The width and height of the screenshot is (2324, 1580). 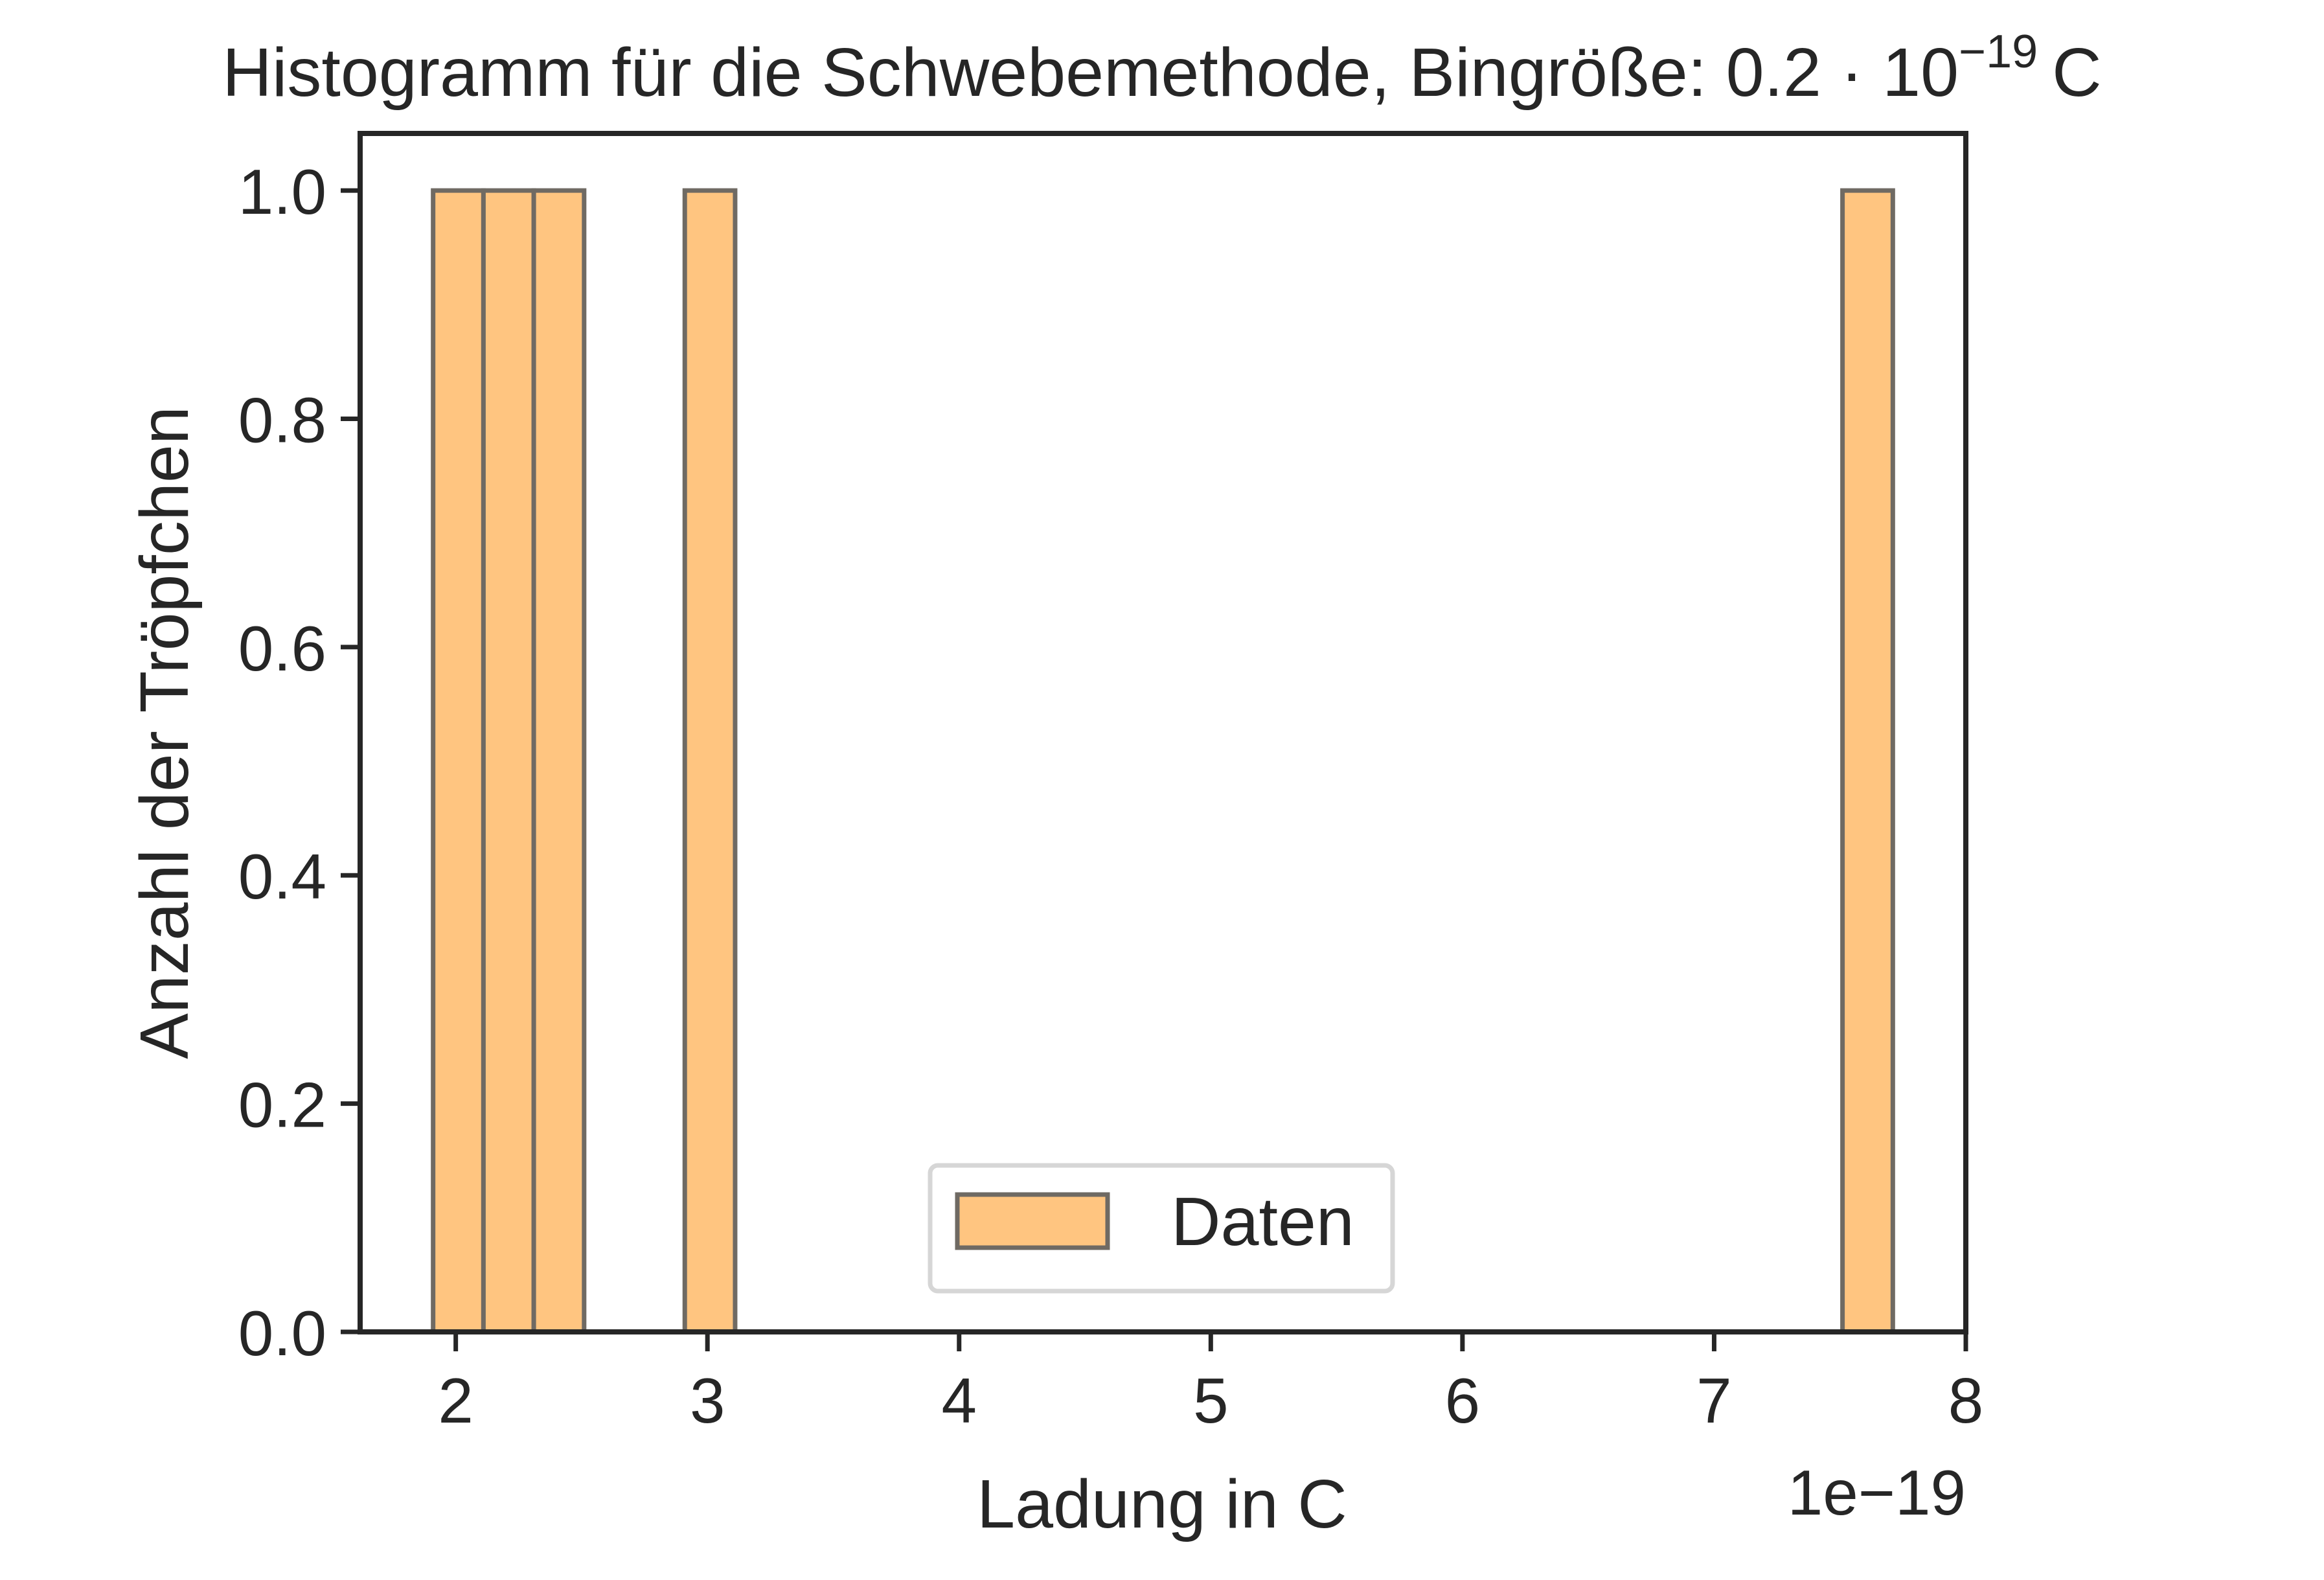 I want to click on y-tick-label-4: 0.8, so click(x=282, y=419).